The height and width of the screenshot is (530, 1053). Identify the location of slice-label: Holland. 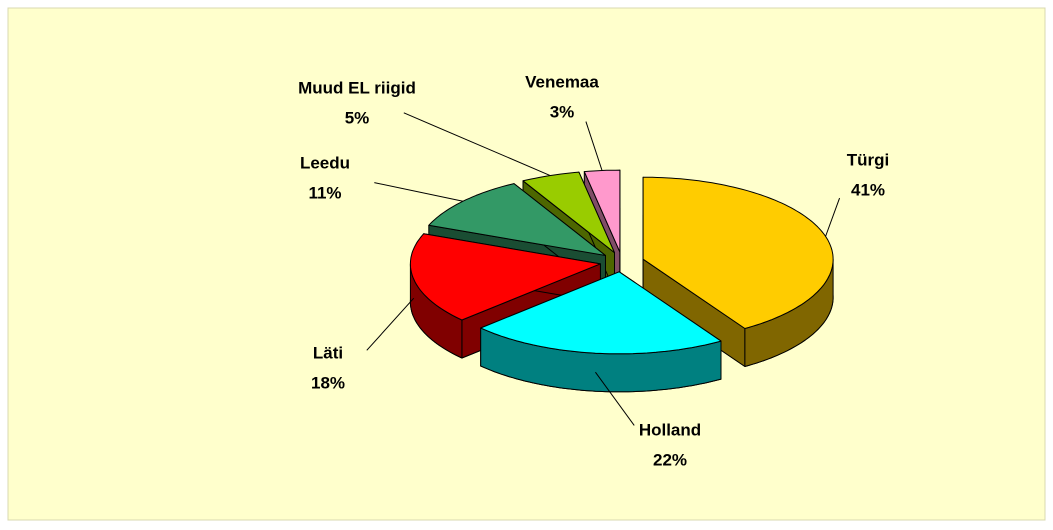
(670, 429).